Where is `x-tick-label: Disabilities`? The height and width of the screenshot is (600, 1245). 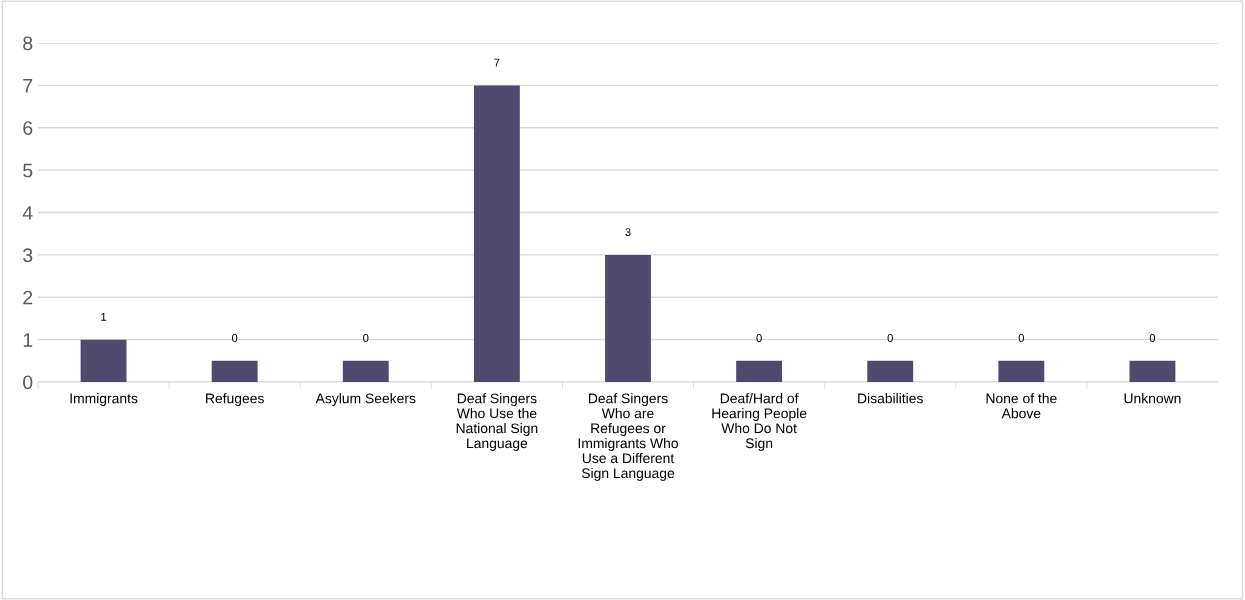 x-tick-label: Disabilities is located at coordinates (890, 398).